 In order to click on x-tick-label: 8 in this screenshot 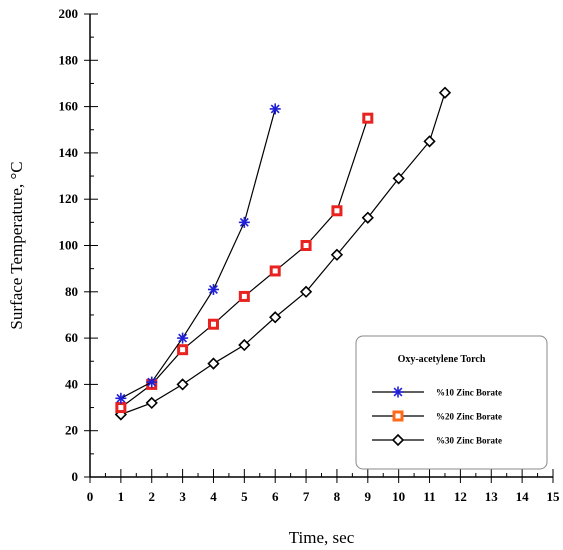, I will do `click(337, 496)`.